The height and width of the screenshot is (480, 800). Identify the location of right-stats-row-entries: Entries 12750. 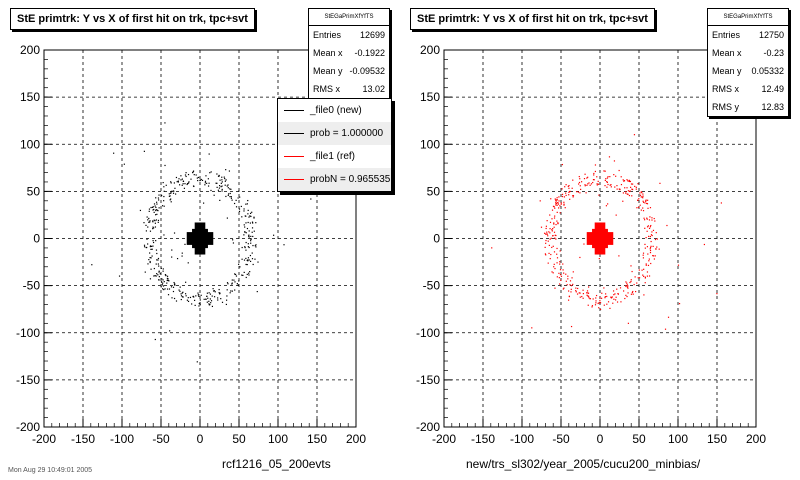
(748, 35).